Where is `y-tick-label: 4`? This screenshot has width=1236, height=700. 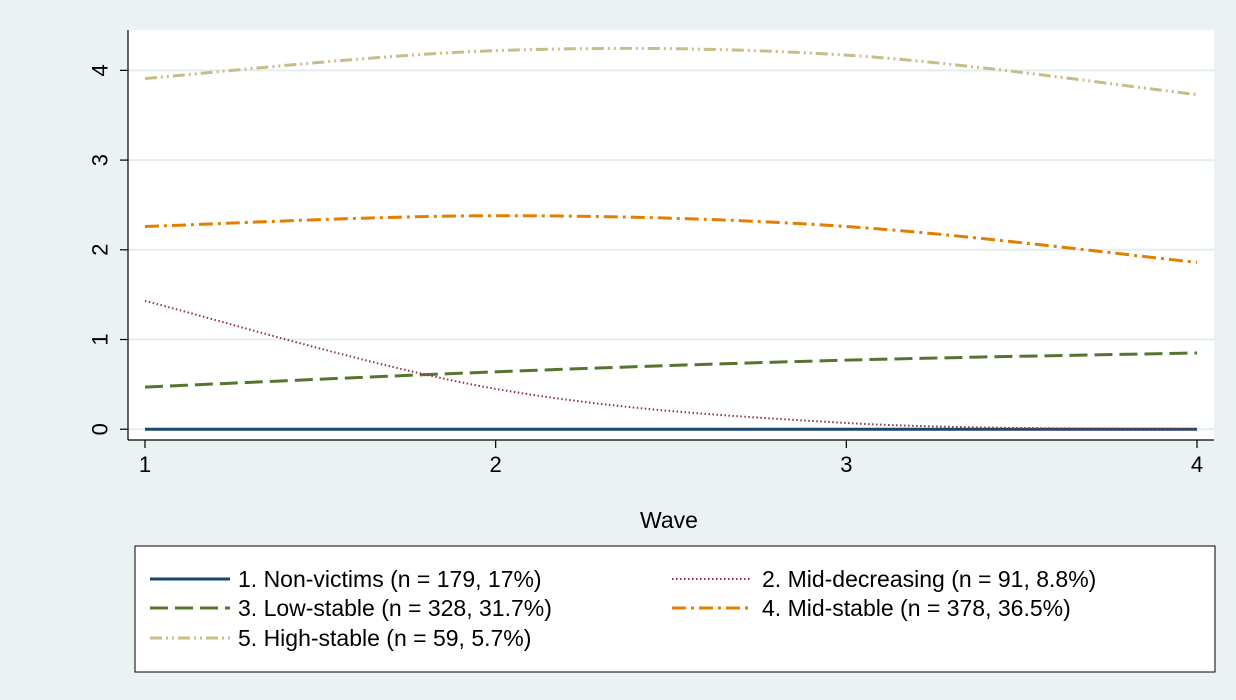
y-tick-label: 4 is located at coordinates (100, 70).